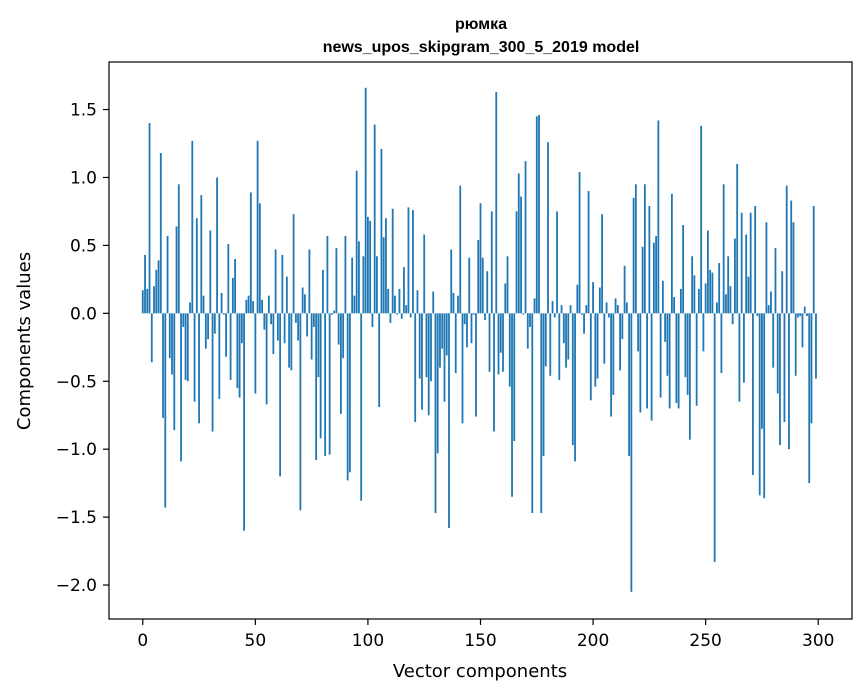 This screenshot has width=867, height=696. What do you see at coordinates (481, 24) in the screenshot?
I see `chart-title: рюмка` at bounding box center [481, 24].